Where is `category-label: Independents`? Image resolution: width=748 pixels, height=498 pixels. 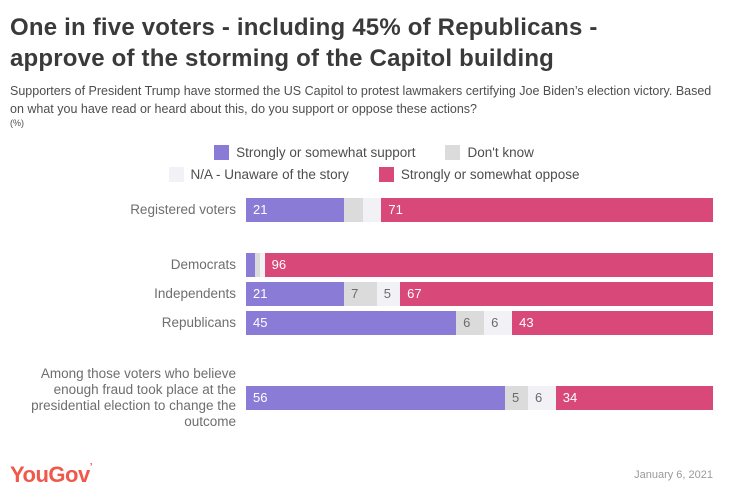
category-label: Independents is located at coordinates (195, 293).